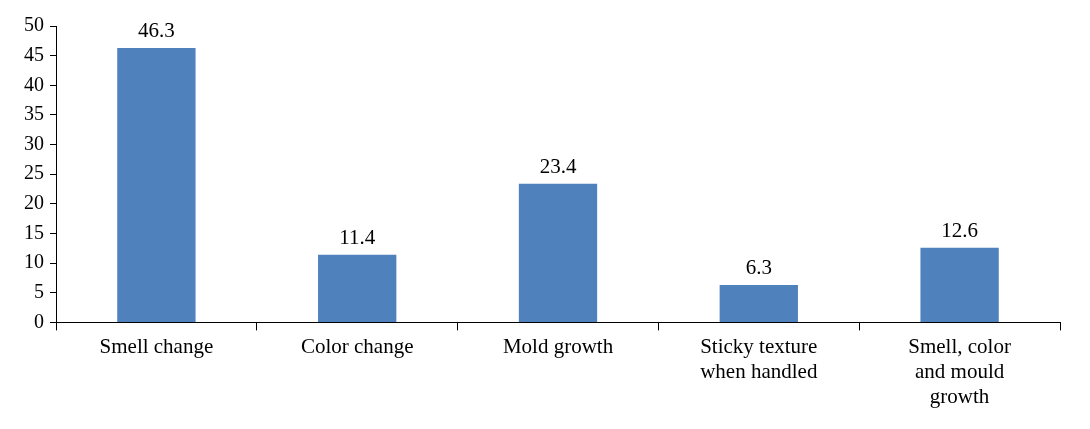 The height and width of the screenshot is (429, 1090). I want to click on y-tick-label: 25, so click(34, 172).